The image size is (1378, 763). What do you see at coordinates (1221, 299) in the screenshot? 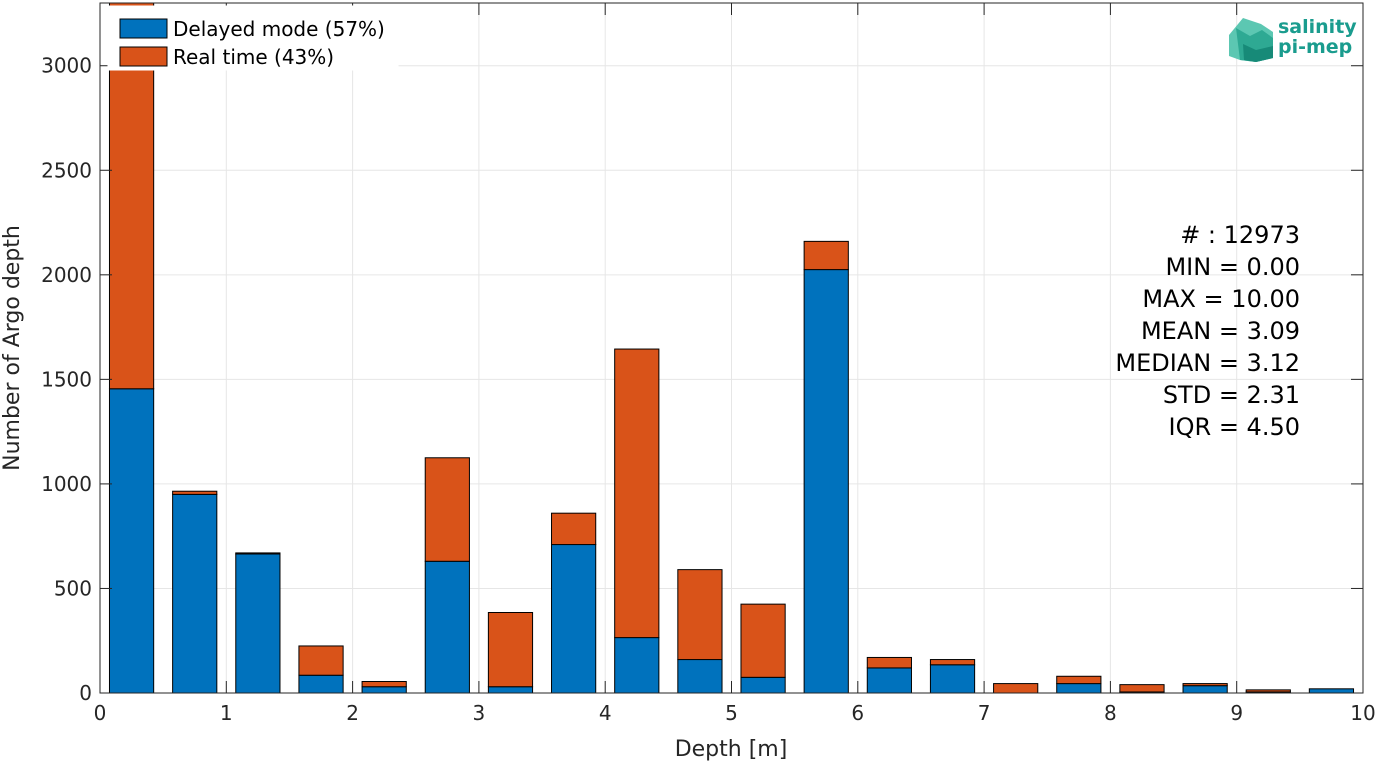
I see `stat-line: MAX = 10.00` at bounding box center [1221, 299].